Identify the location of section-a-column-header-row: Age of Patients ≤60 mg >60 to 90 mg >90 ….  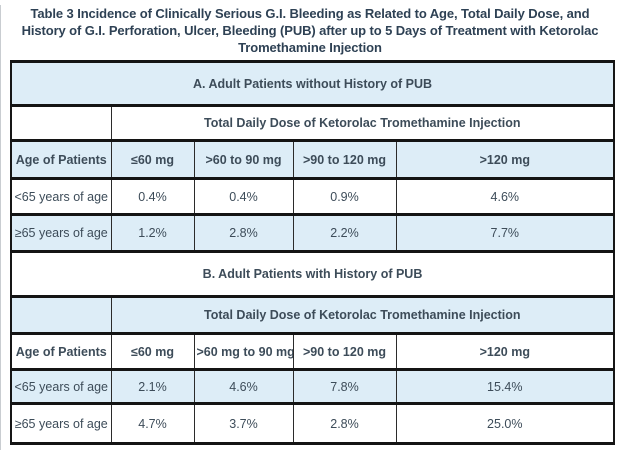
(312, 159).